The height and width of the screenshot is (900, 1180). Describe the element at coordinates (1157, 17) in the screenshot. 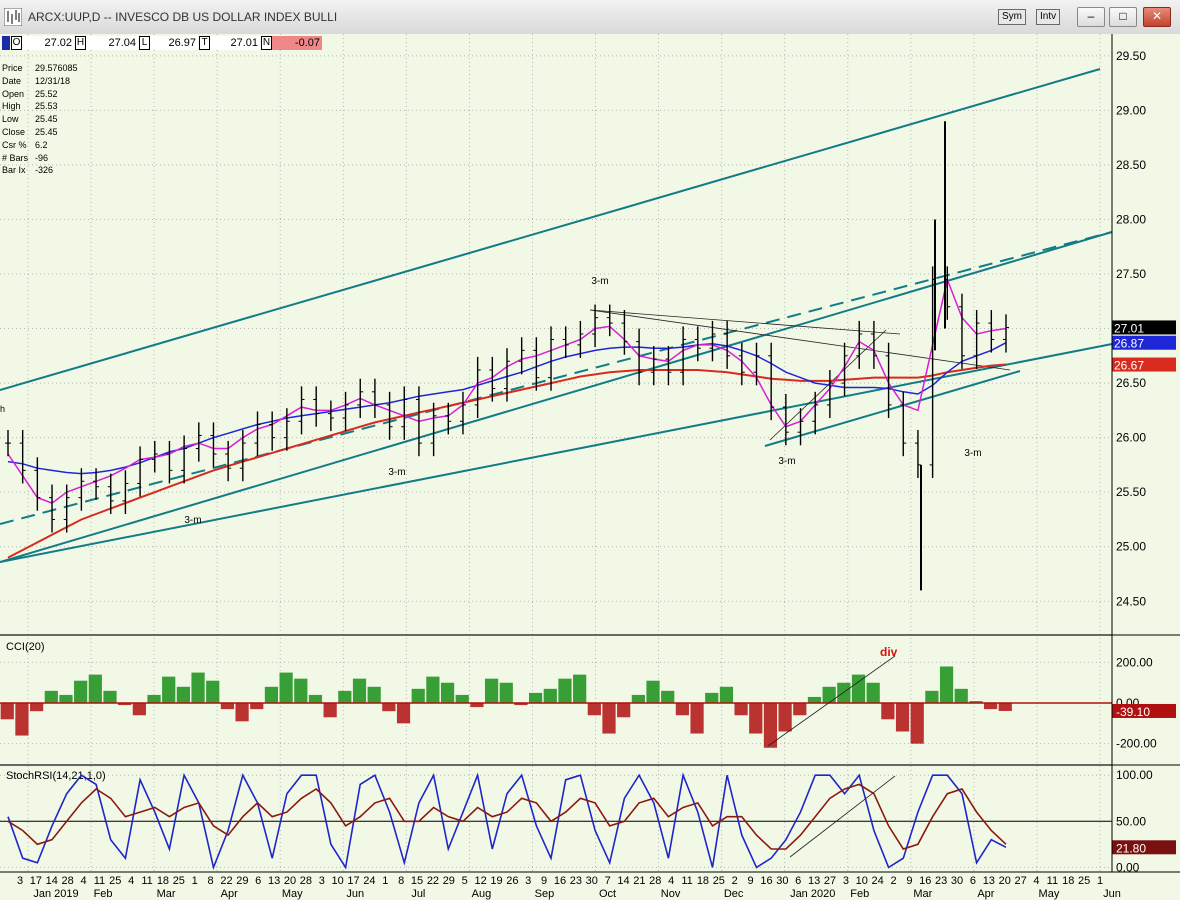

I see `close-button: ✕` at that location.